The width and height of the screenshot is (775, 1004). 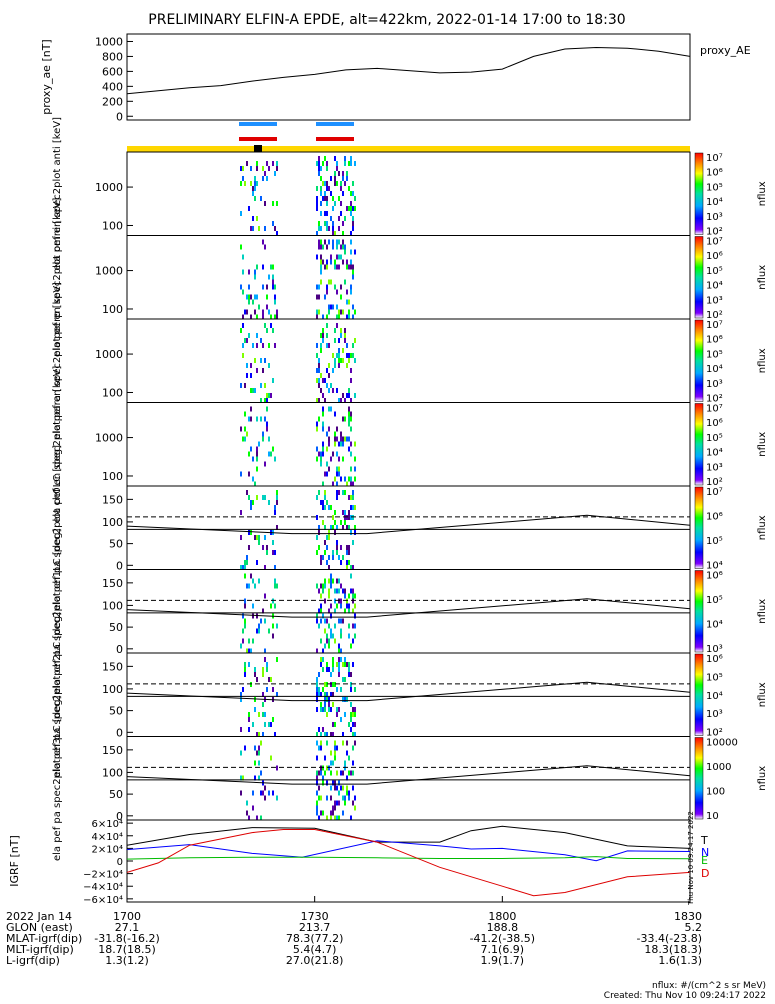 I want to click on colorbar-tick-label: 10², so click(x=714, y=232).